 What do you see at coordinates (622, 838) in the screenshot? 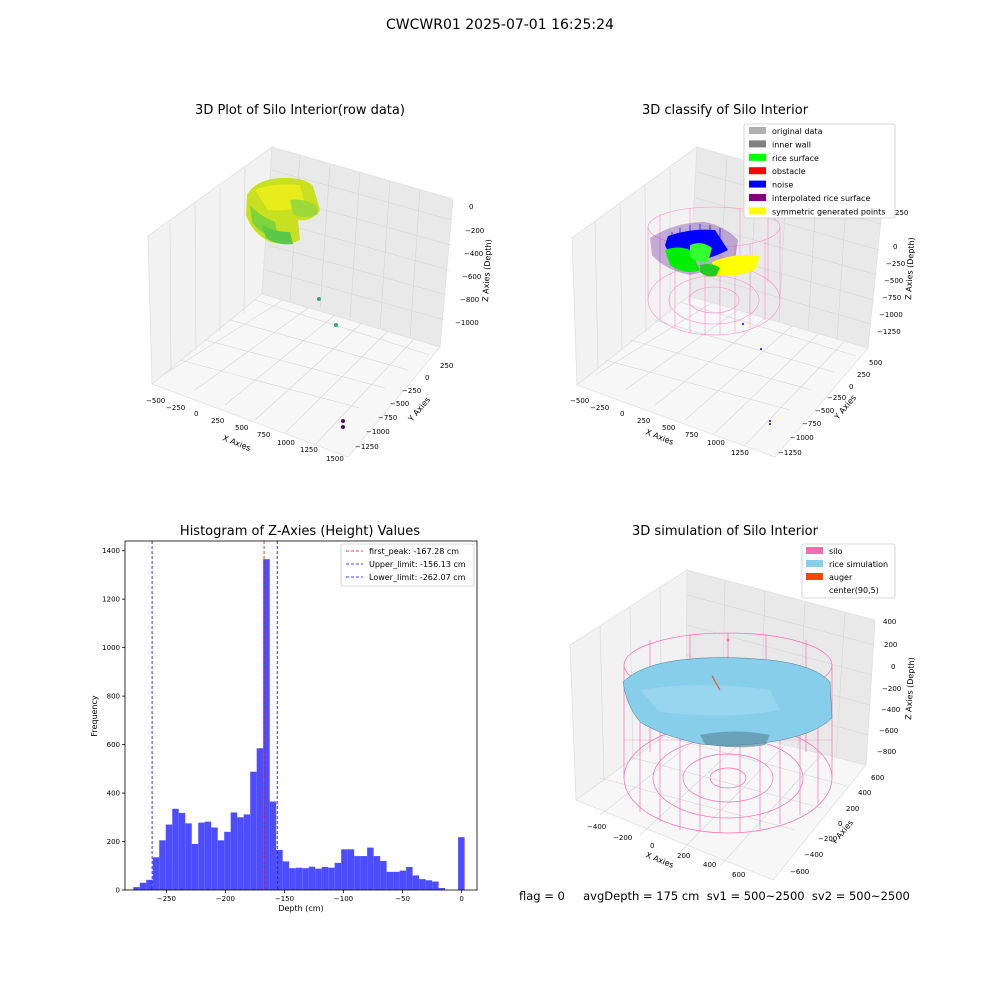
I see `simulation-xtick: −200` at bounding box center [622, 838].